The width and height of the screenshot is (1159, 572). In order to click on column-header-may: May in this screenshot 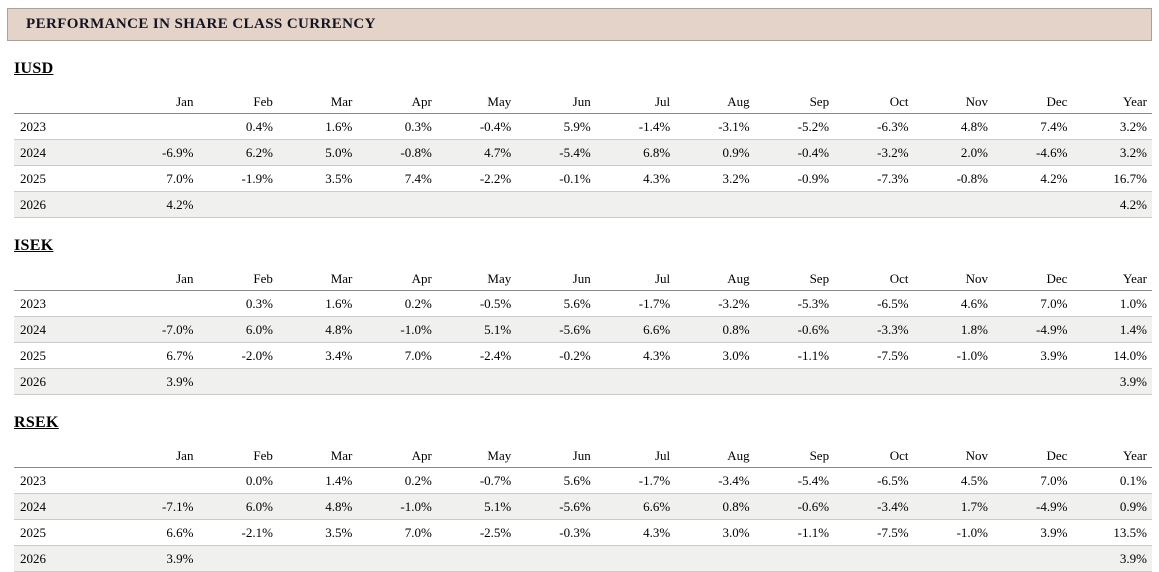, I will do `click(476, 280)`.